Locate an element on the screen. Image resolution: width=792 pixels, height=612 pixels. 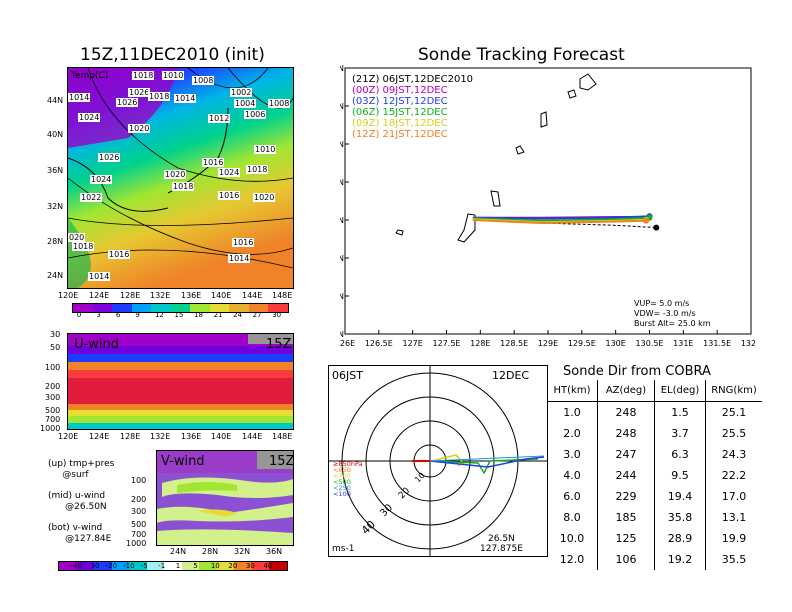
legend-entry: (03Z) 12JST,12DEC is located at coordinates (400, 101).